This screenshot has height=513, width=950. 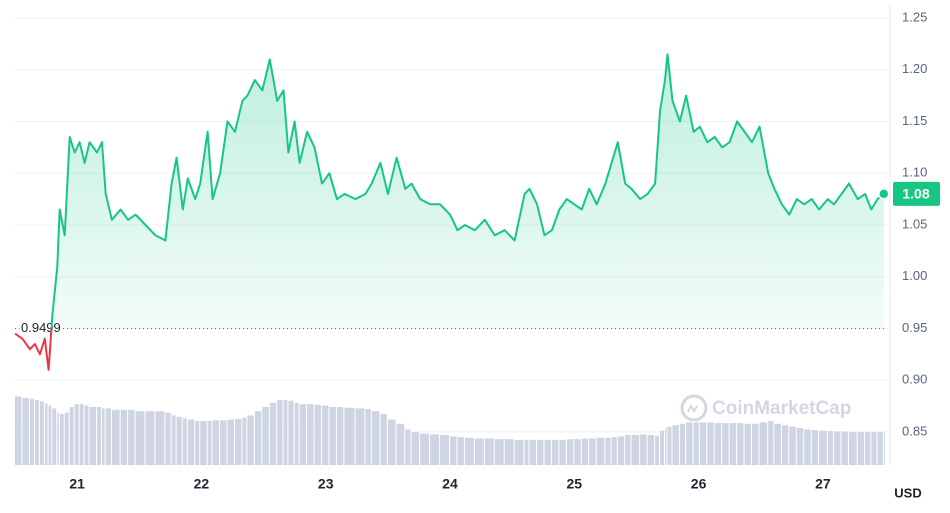 I want to click on x-tick-label: 22, so click(x=202, y=484).